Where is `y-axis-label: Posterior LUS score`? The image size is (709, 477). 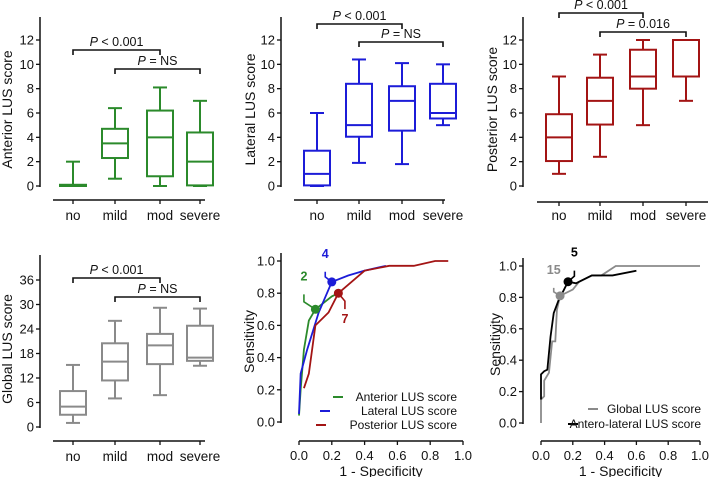 y-axis-label: Posterior LUS score is located at coordinates (492, 109).